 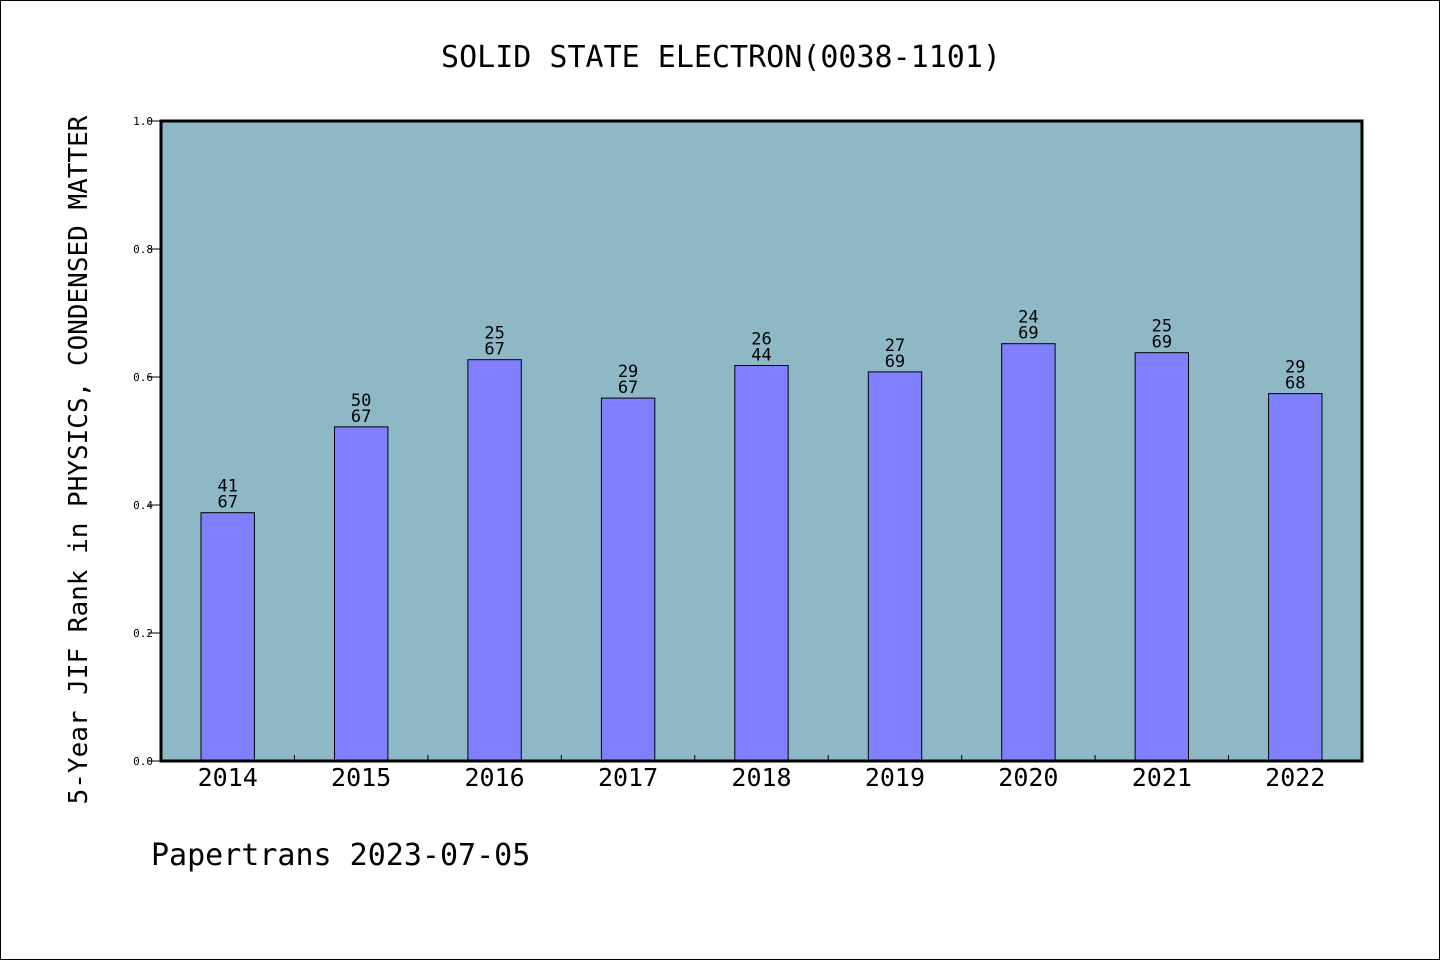 What do you see at coordinates (628, 388) in the screenshot?
I see `bar-total-label-2017: 67` at bounding box center [628, 388].